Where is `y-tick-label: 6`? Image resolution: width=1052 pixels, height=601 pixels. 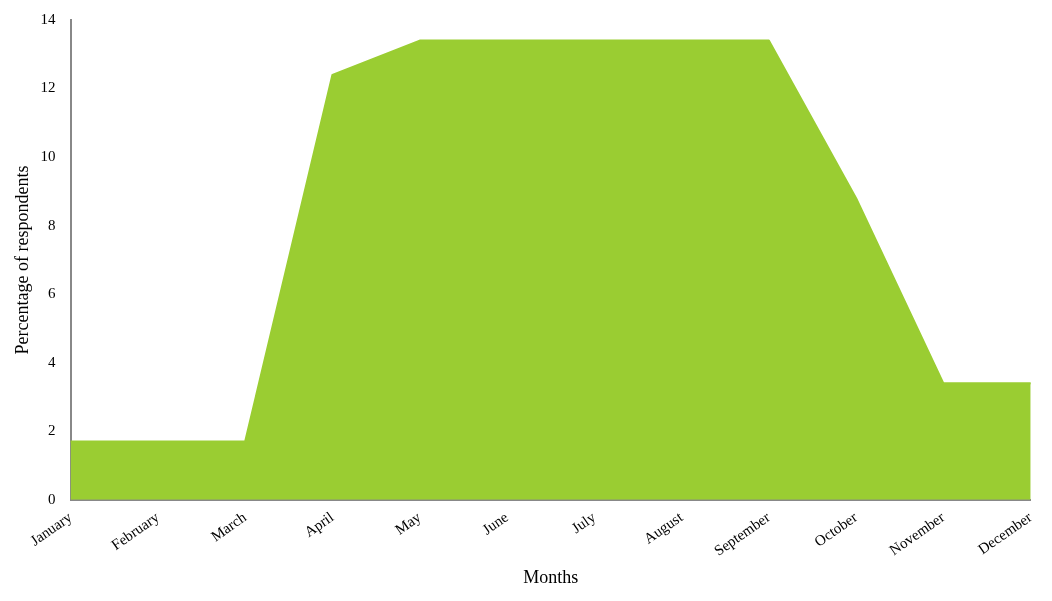 y-tick-label: 6 is located at coordinates (52, 293).